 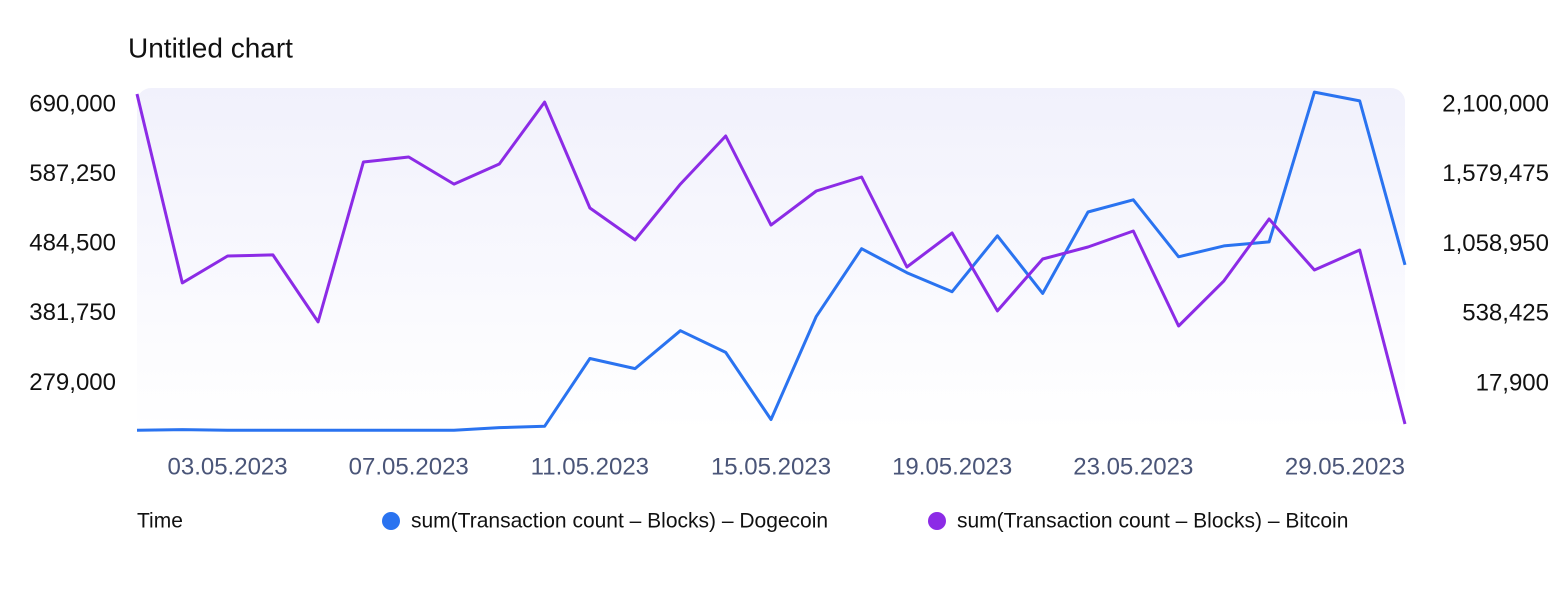 What do you see at coordinates (1495, 173) in the screenshot?
I see `y2-tick-label: 1,579,475` at bounding box center [1495, 173].